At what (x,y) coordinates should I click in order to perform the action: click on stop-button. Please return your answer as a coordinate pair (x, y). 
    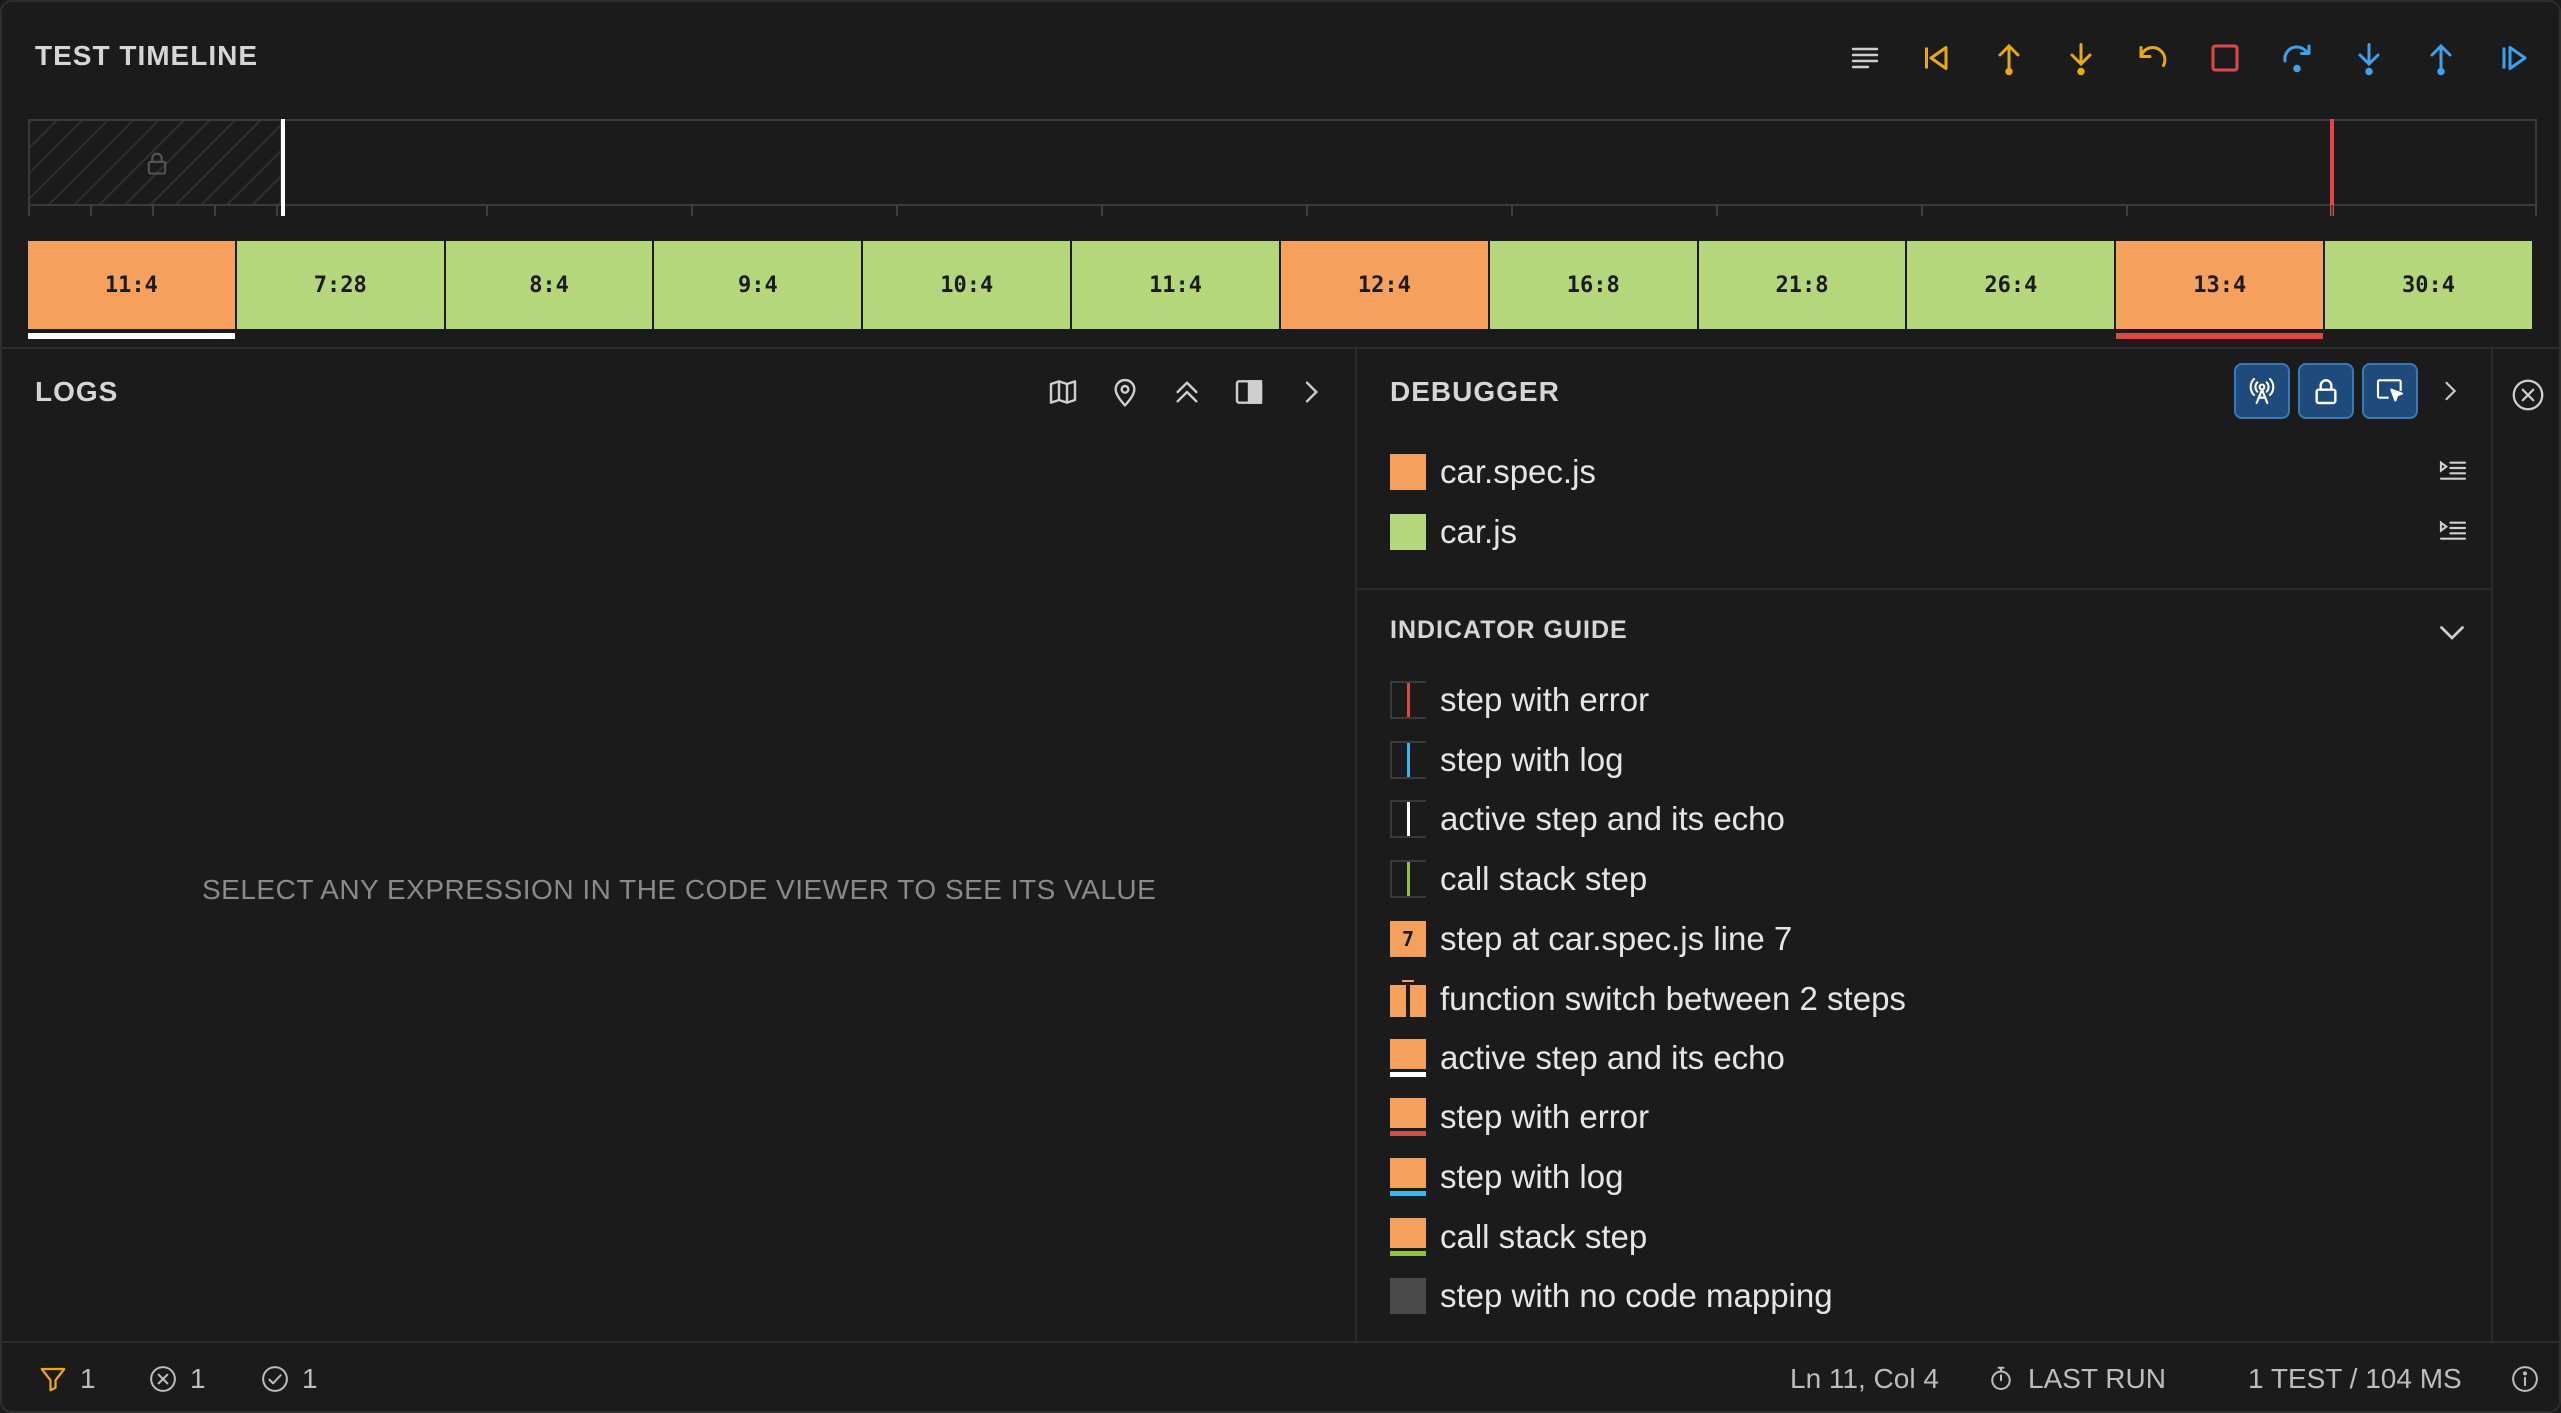
    Looking at the image, I should click on (2225, 58).